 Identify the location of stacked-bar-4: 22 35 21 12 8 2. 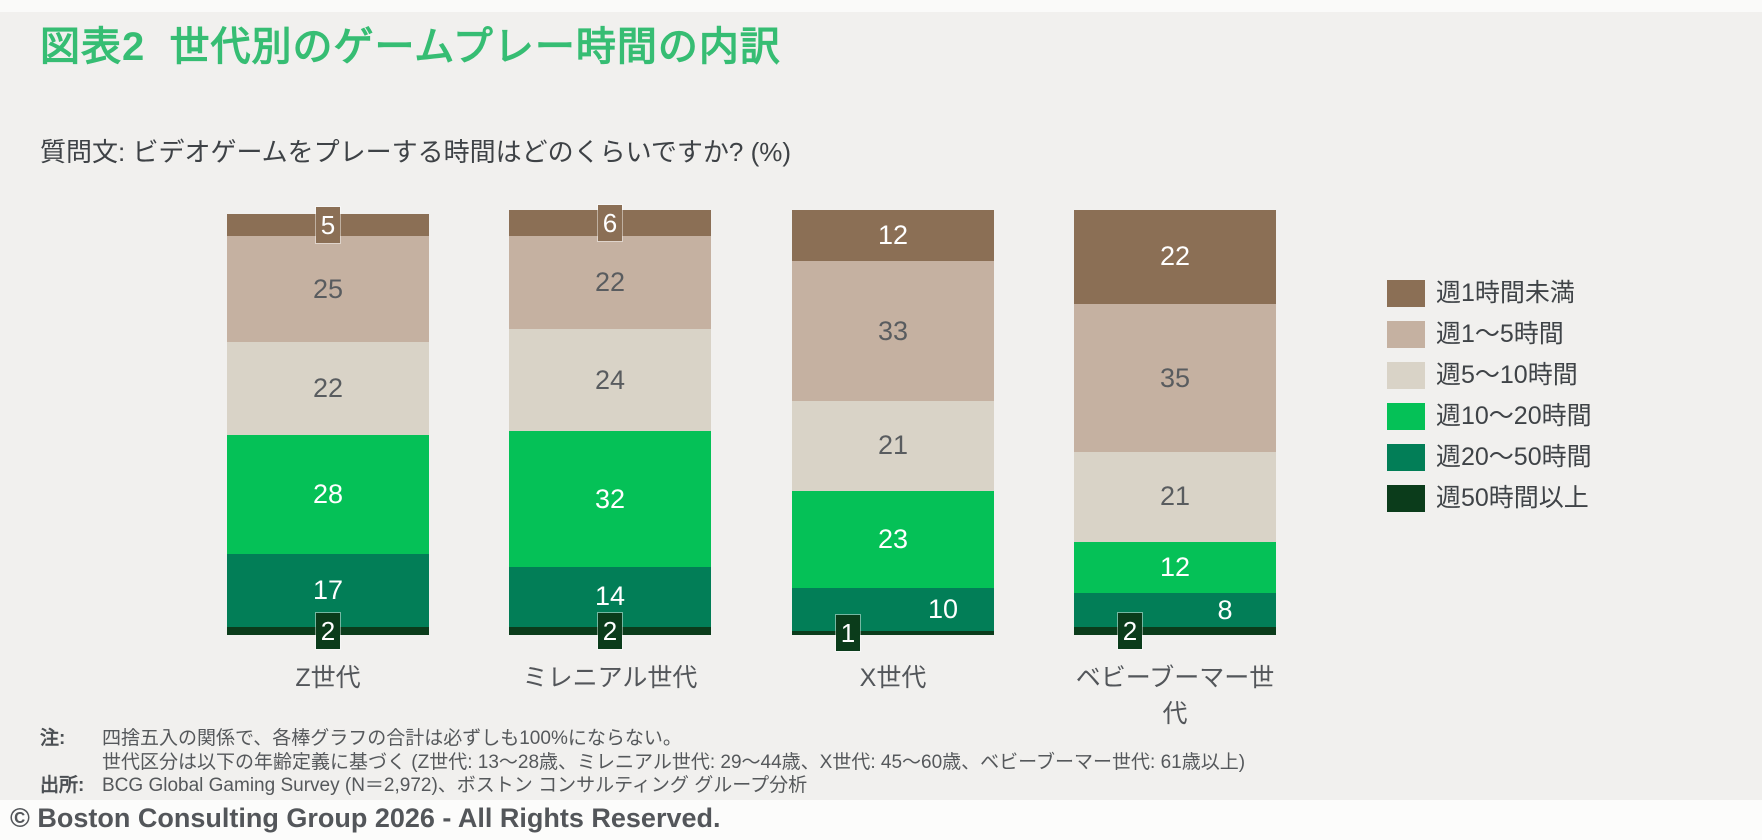
(1175, 429).